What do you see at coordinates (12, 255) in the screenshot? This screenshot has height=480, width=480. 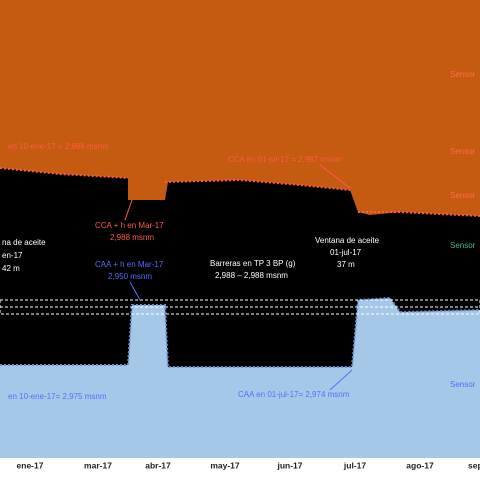 I see `annotation: en-17` at bounding box center [12, 255].